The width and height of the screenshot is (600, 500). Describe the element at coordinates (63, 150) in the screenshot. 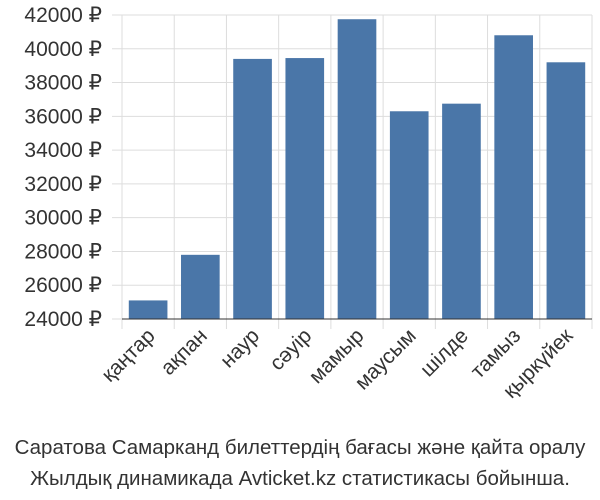

I see `y-tick-label: 34000 ₽` at that location.